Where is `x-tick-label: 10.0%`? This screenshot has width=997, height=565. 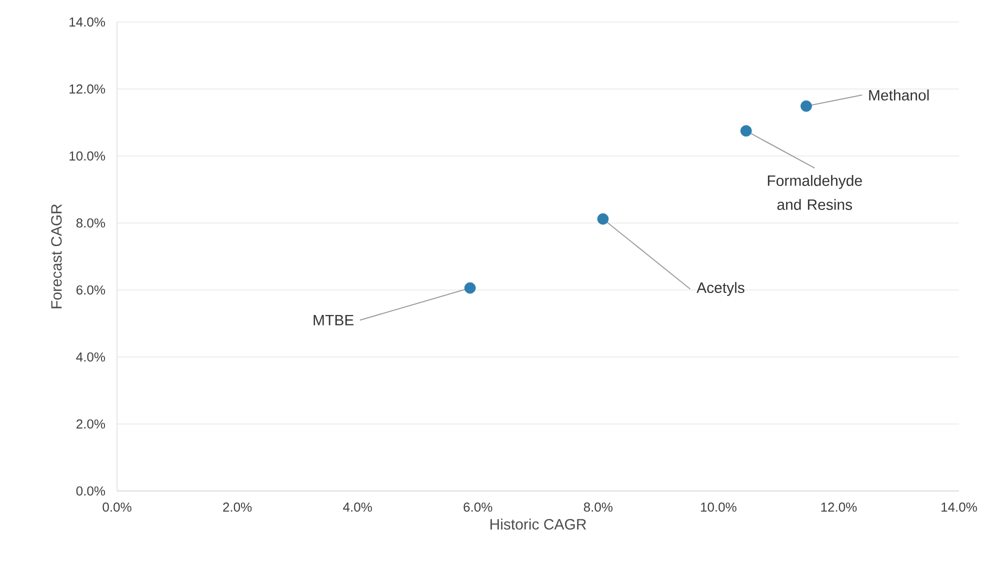
x-tick-label: 10.0% is located at coordinates (718, 507).